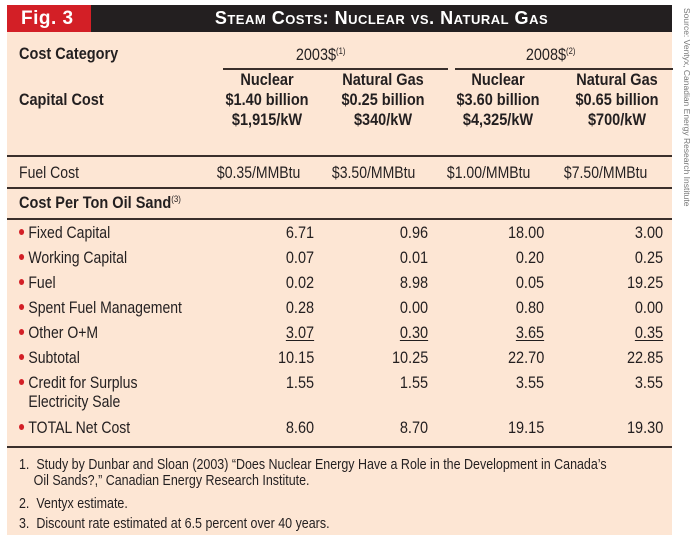 The height and width of the screenshot is (545, 700). Describe the element at coordinates (413, 283) in the screenshot. I see `row-value: 8.98` at that location.